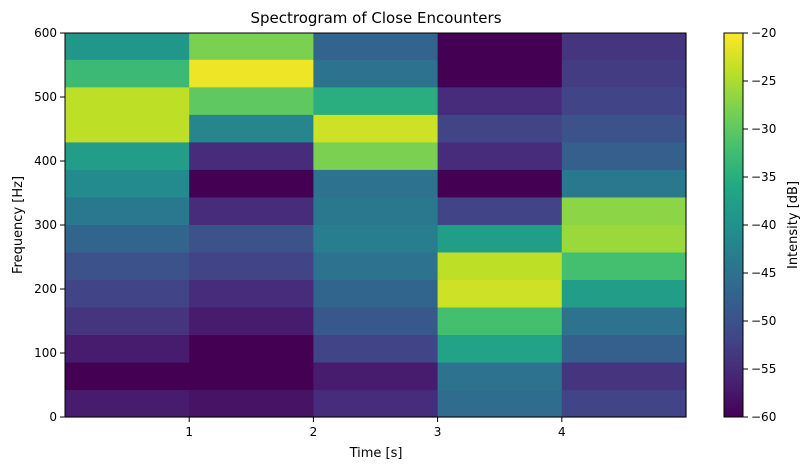  Describe the element at coordinates (763, 177) in the screenshot. I see `colorbar-tick-label: −35` at that location.